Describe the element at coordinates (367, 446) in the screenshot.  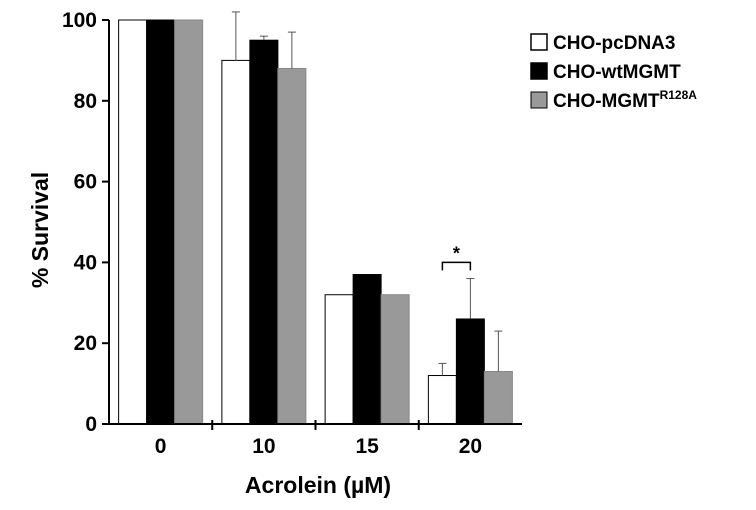
I see `x-tick-label-15: 15` at that location.